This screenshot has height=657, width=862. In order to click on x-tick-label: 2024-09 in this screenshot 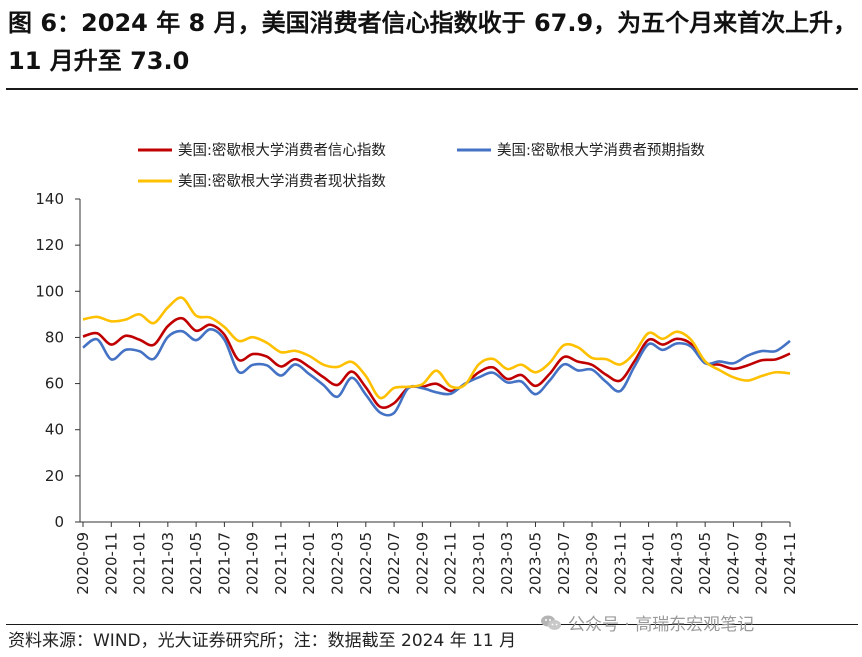, I will do `click(762, 563)`.